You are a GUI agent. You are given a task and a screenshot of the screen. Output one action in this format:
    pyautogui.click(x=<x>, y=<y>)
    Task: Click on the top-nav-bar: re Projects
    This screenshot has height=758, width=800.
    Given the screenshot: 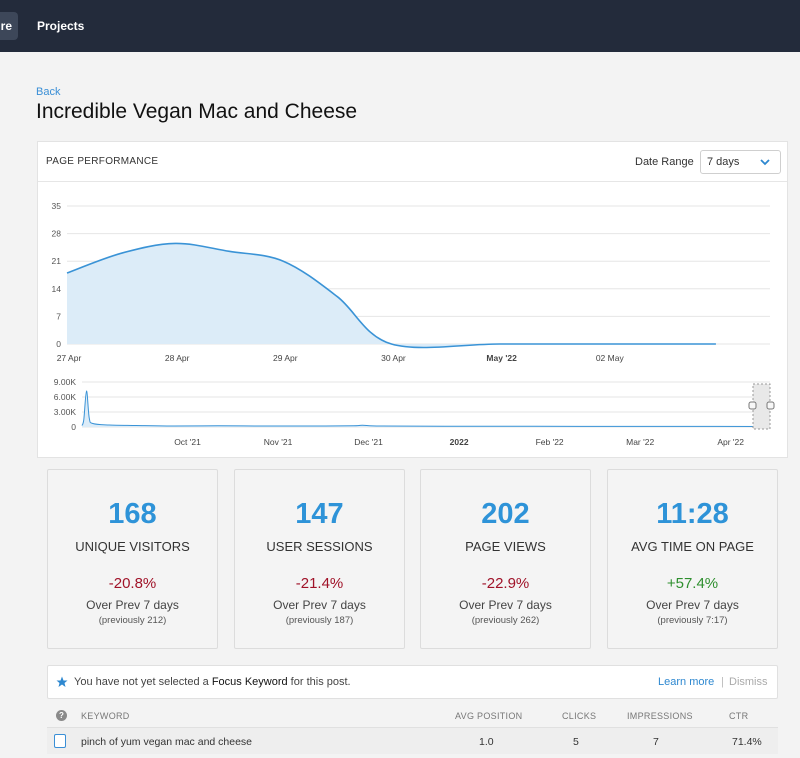 What is the action you would take?
    pyautogui.click(x=400, y=26)
    